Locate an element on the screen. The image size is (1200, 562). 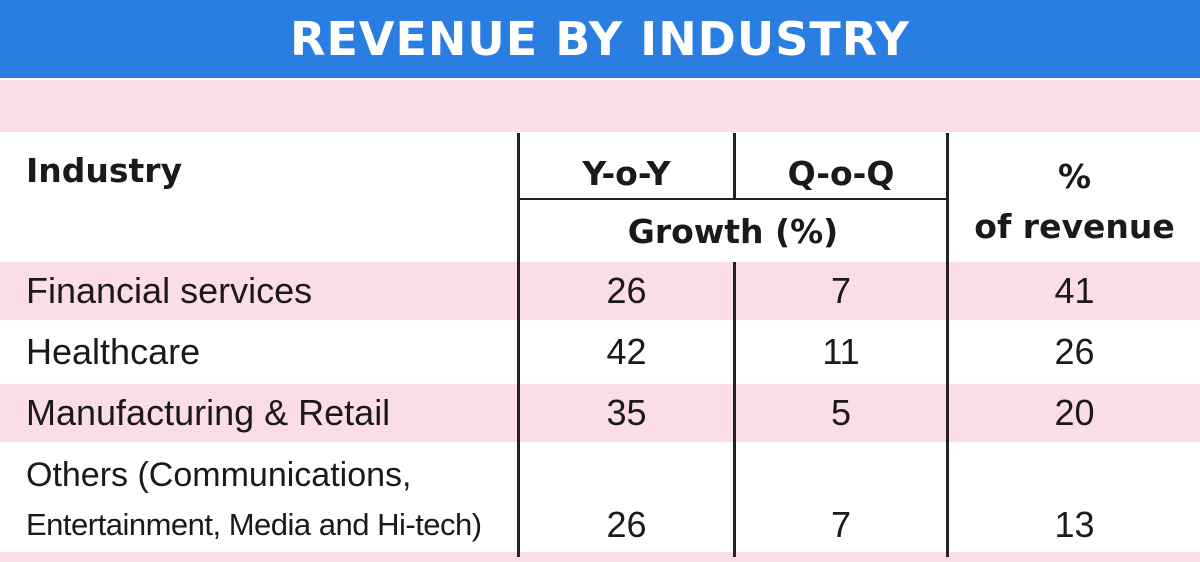
row-band-financial is located at coordinates (600, 291).